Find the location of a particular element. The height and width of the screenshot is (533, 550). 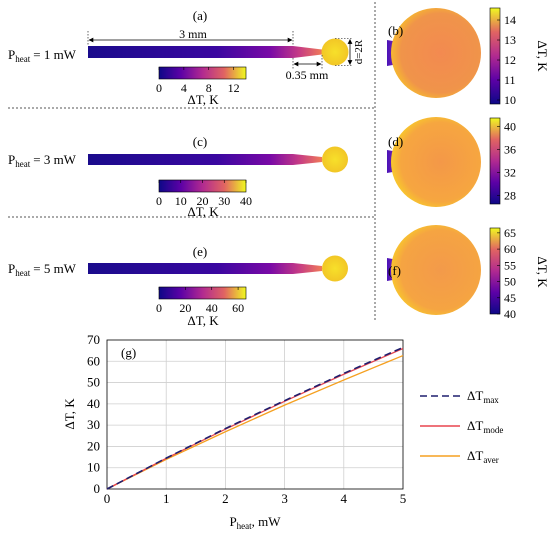

x-tick-label: 2 is located at coordinates (225, 498).